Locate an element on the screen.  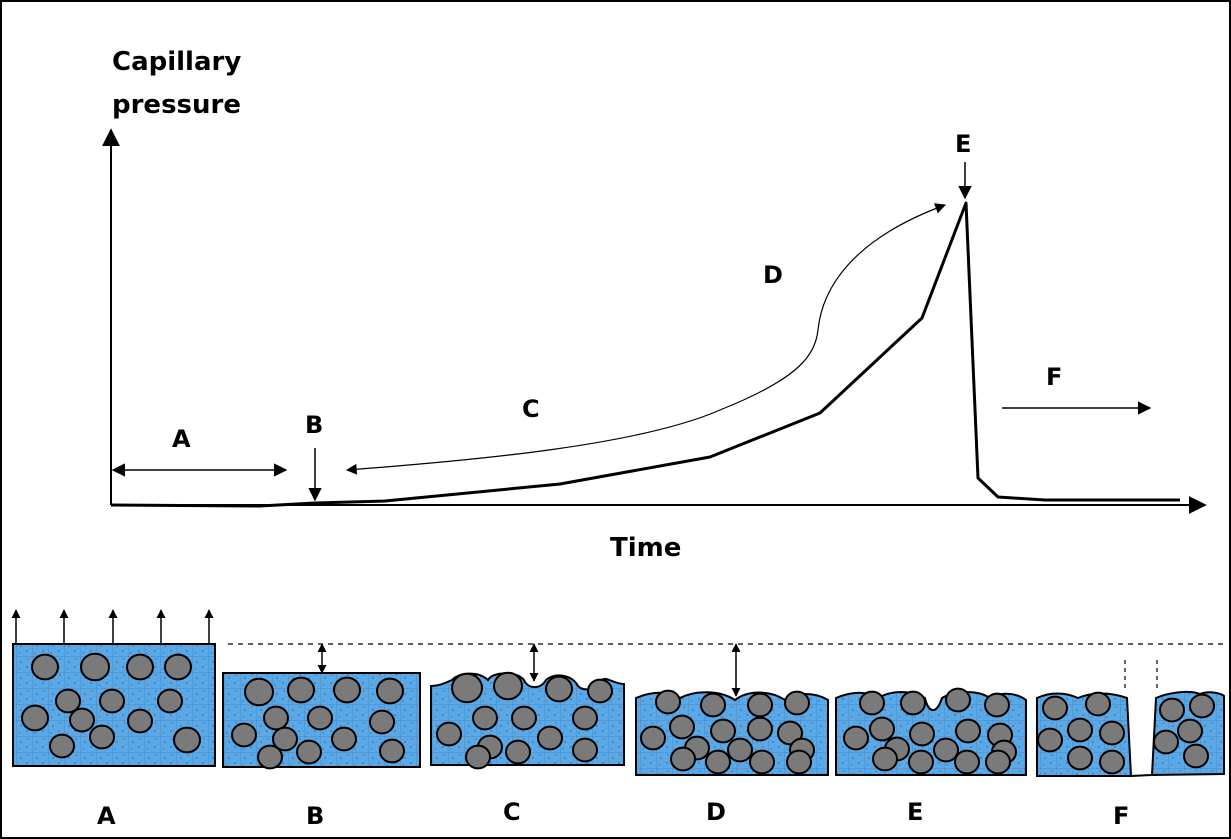
panel-a is located at coordinates (113, 688).